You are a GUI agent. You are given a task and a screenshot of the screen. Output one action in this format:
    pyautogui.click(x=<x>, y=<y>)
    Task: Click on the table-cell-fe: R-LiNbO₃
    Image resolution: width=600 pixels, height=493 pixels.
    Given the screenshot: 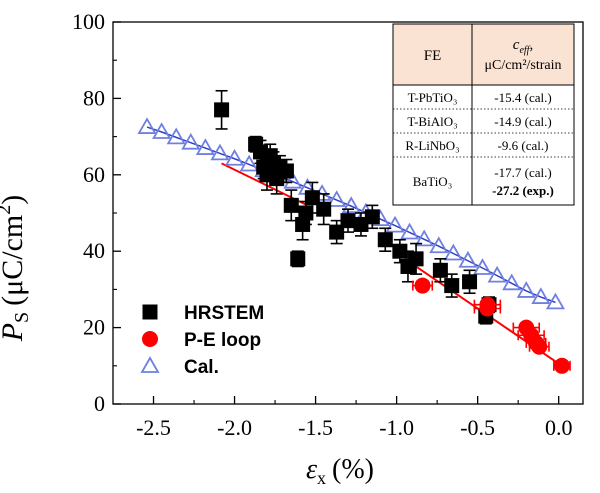 What is the action you would take?
    pyautogui.click(x=432, y=145)
    